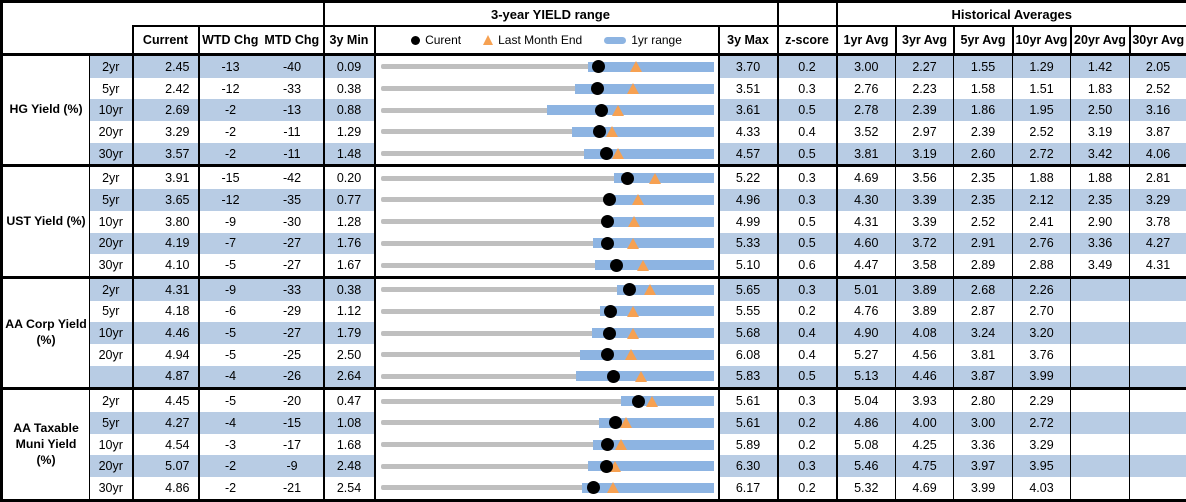 The height and width of the screenshot is (502, 1186). What do you see at coordinates (349, 312) in the screenshot?
I see `min-3y-value: 1.12` at bounding box center [349, 312].